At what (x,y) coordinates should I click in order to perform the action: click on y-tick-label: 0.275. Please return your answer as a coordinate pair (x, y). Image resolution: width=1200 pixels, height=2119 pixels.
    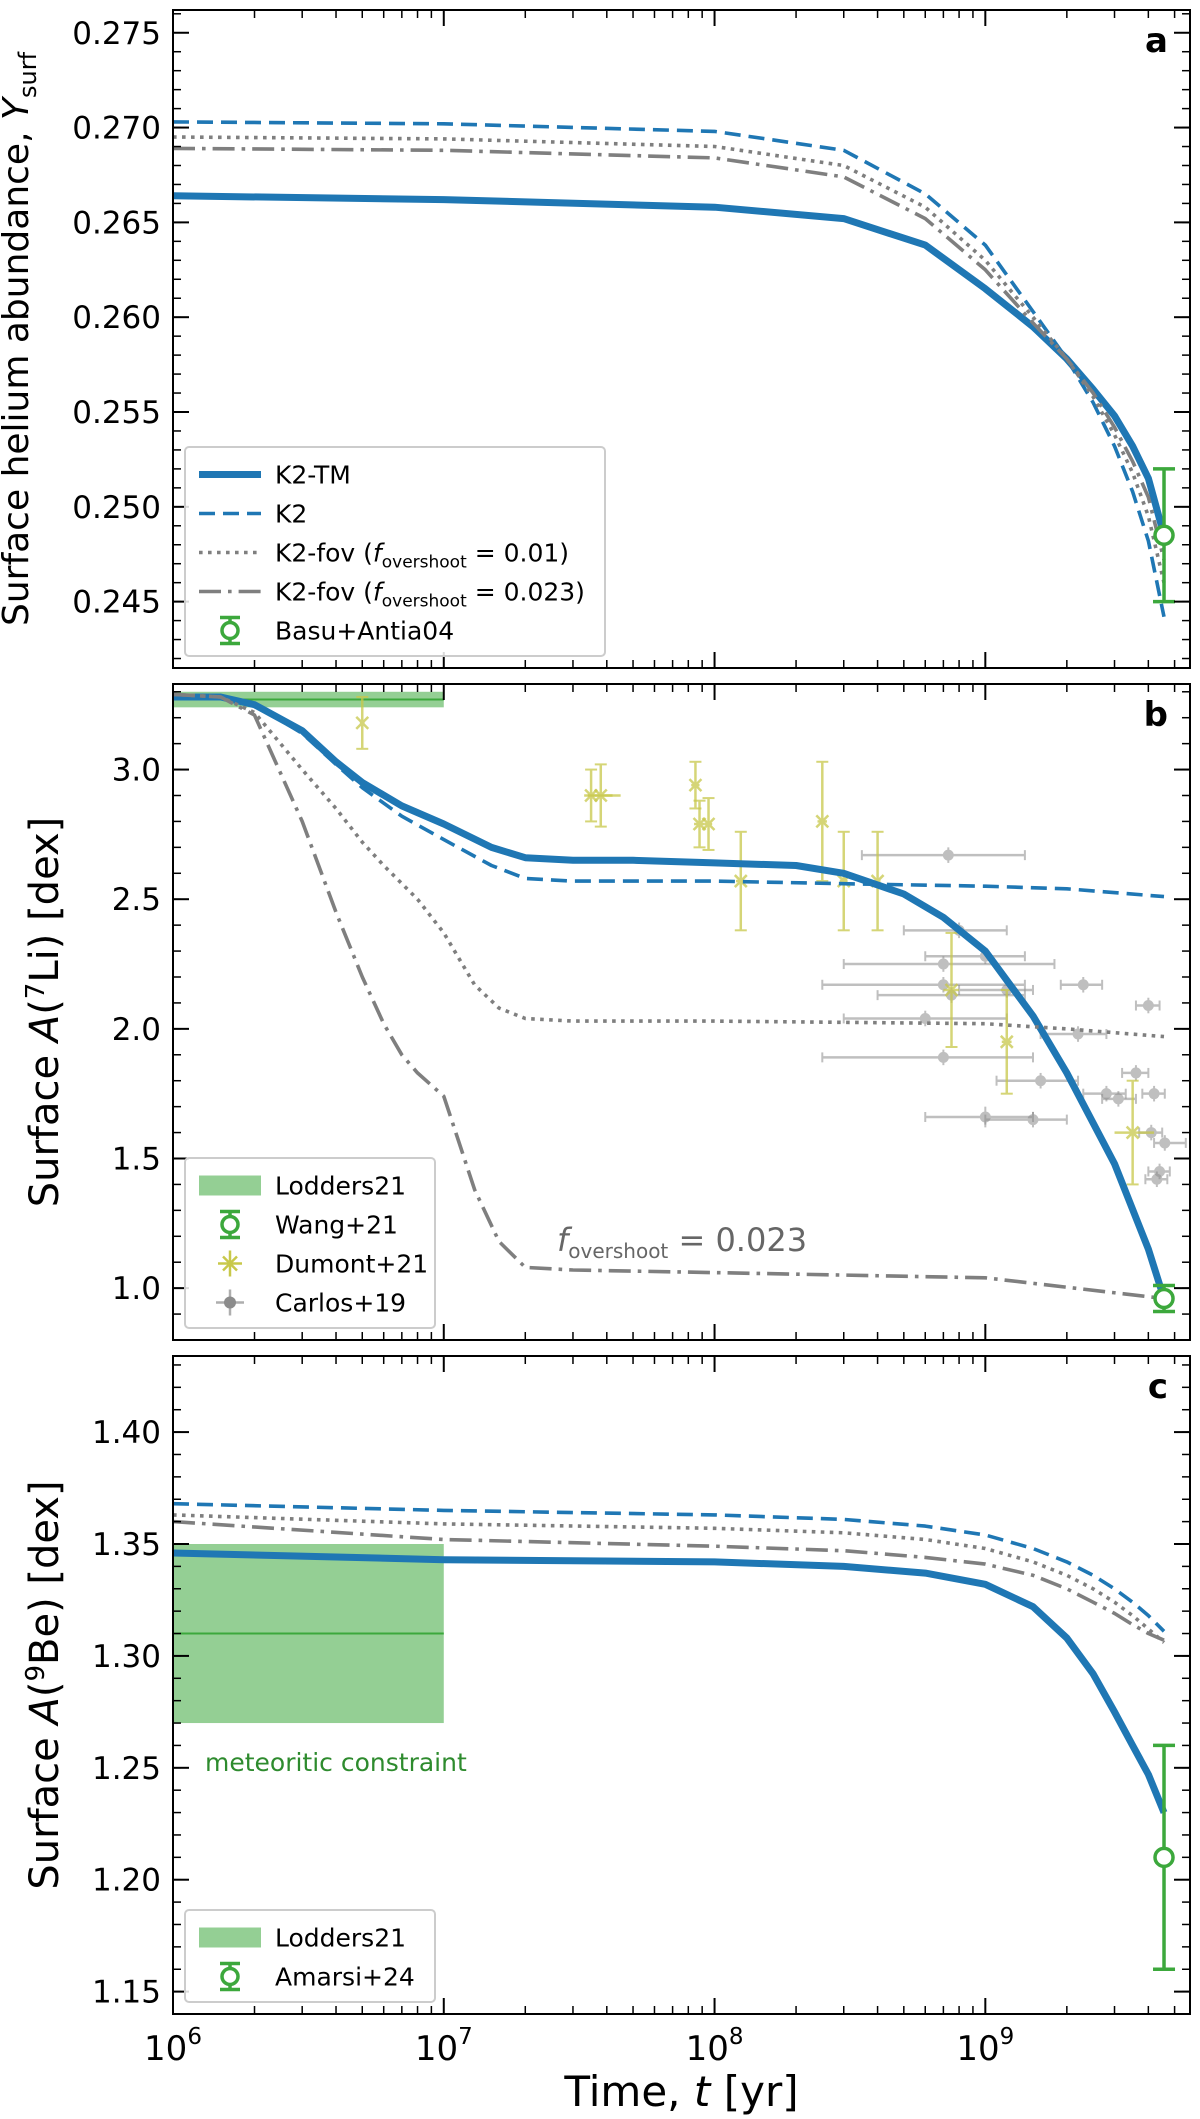
    Looking at the image, I should click on (116, 34).